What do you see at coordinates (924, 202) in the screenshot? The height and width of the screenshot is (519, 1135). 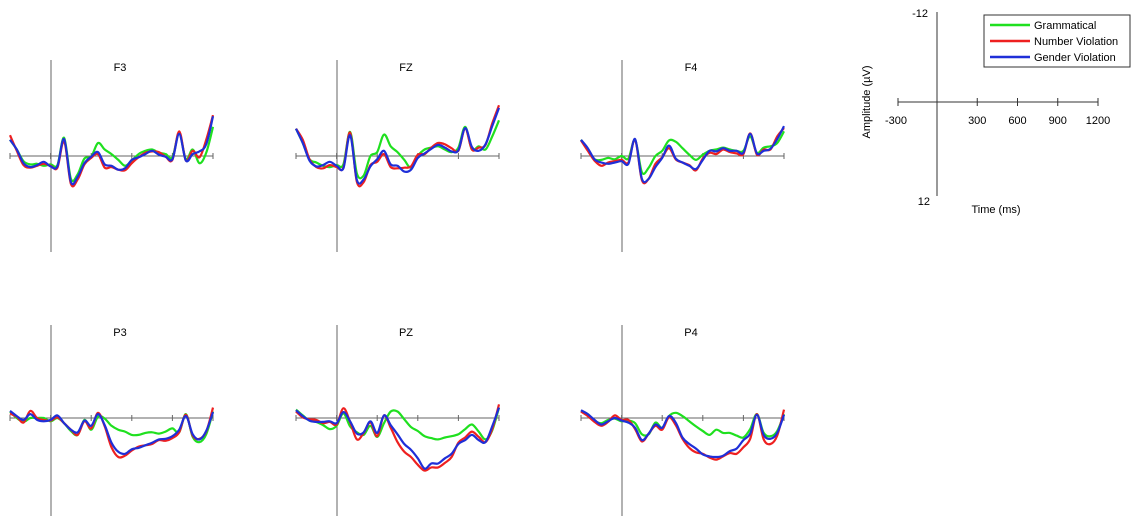 I see `scale-y-bottom-label: 12` at bounding box center [924, 202].